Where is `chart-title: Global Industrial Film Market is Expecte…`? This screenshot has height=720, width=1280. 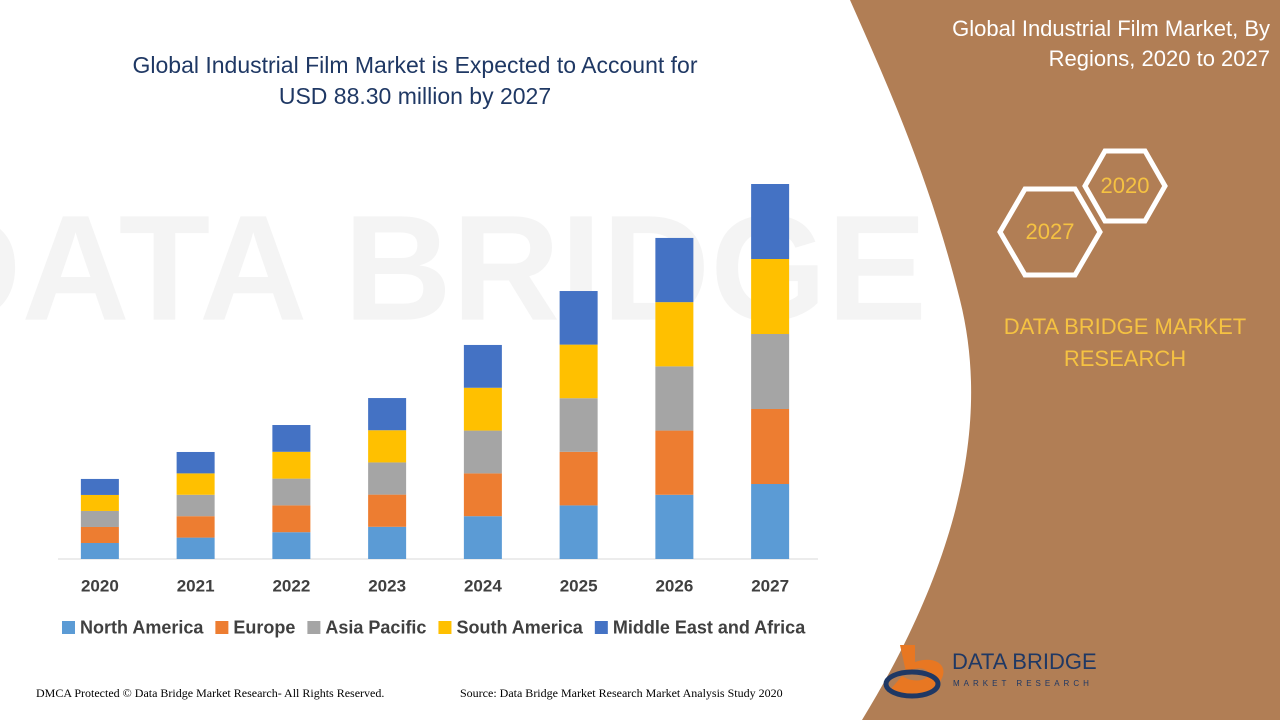 chart-title: Global Industrial Film Market is Expecte… is located at coordinates (415, 80).